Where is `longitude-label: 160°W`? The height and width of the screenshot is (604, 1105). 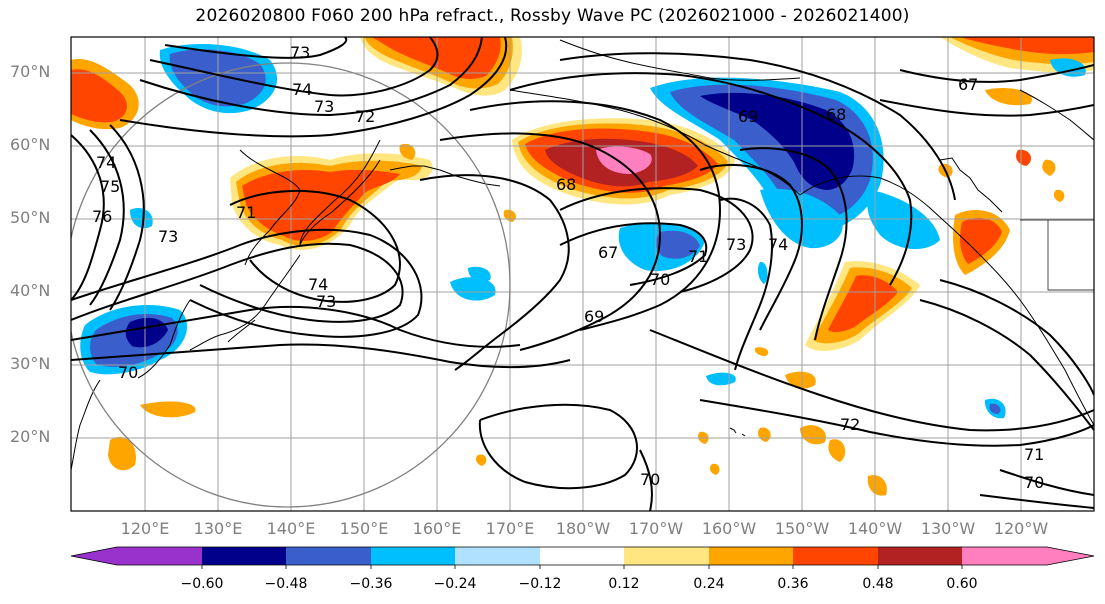 longitude-label: 160°W is located at coordinates (729, 528).